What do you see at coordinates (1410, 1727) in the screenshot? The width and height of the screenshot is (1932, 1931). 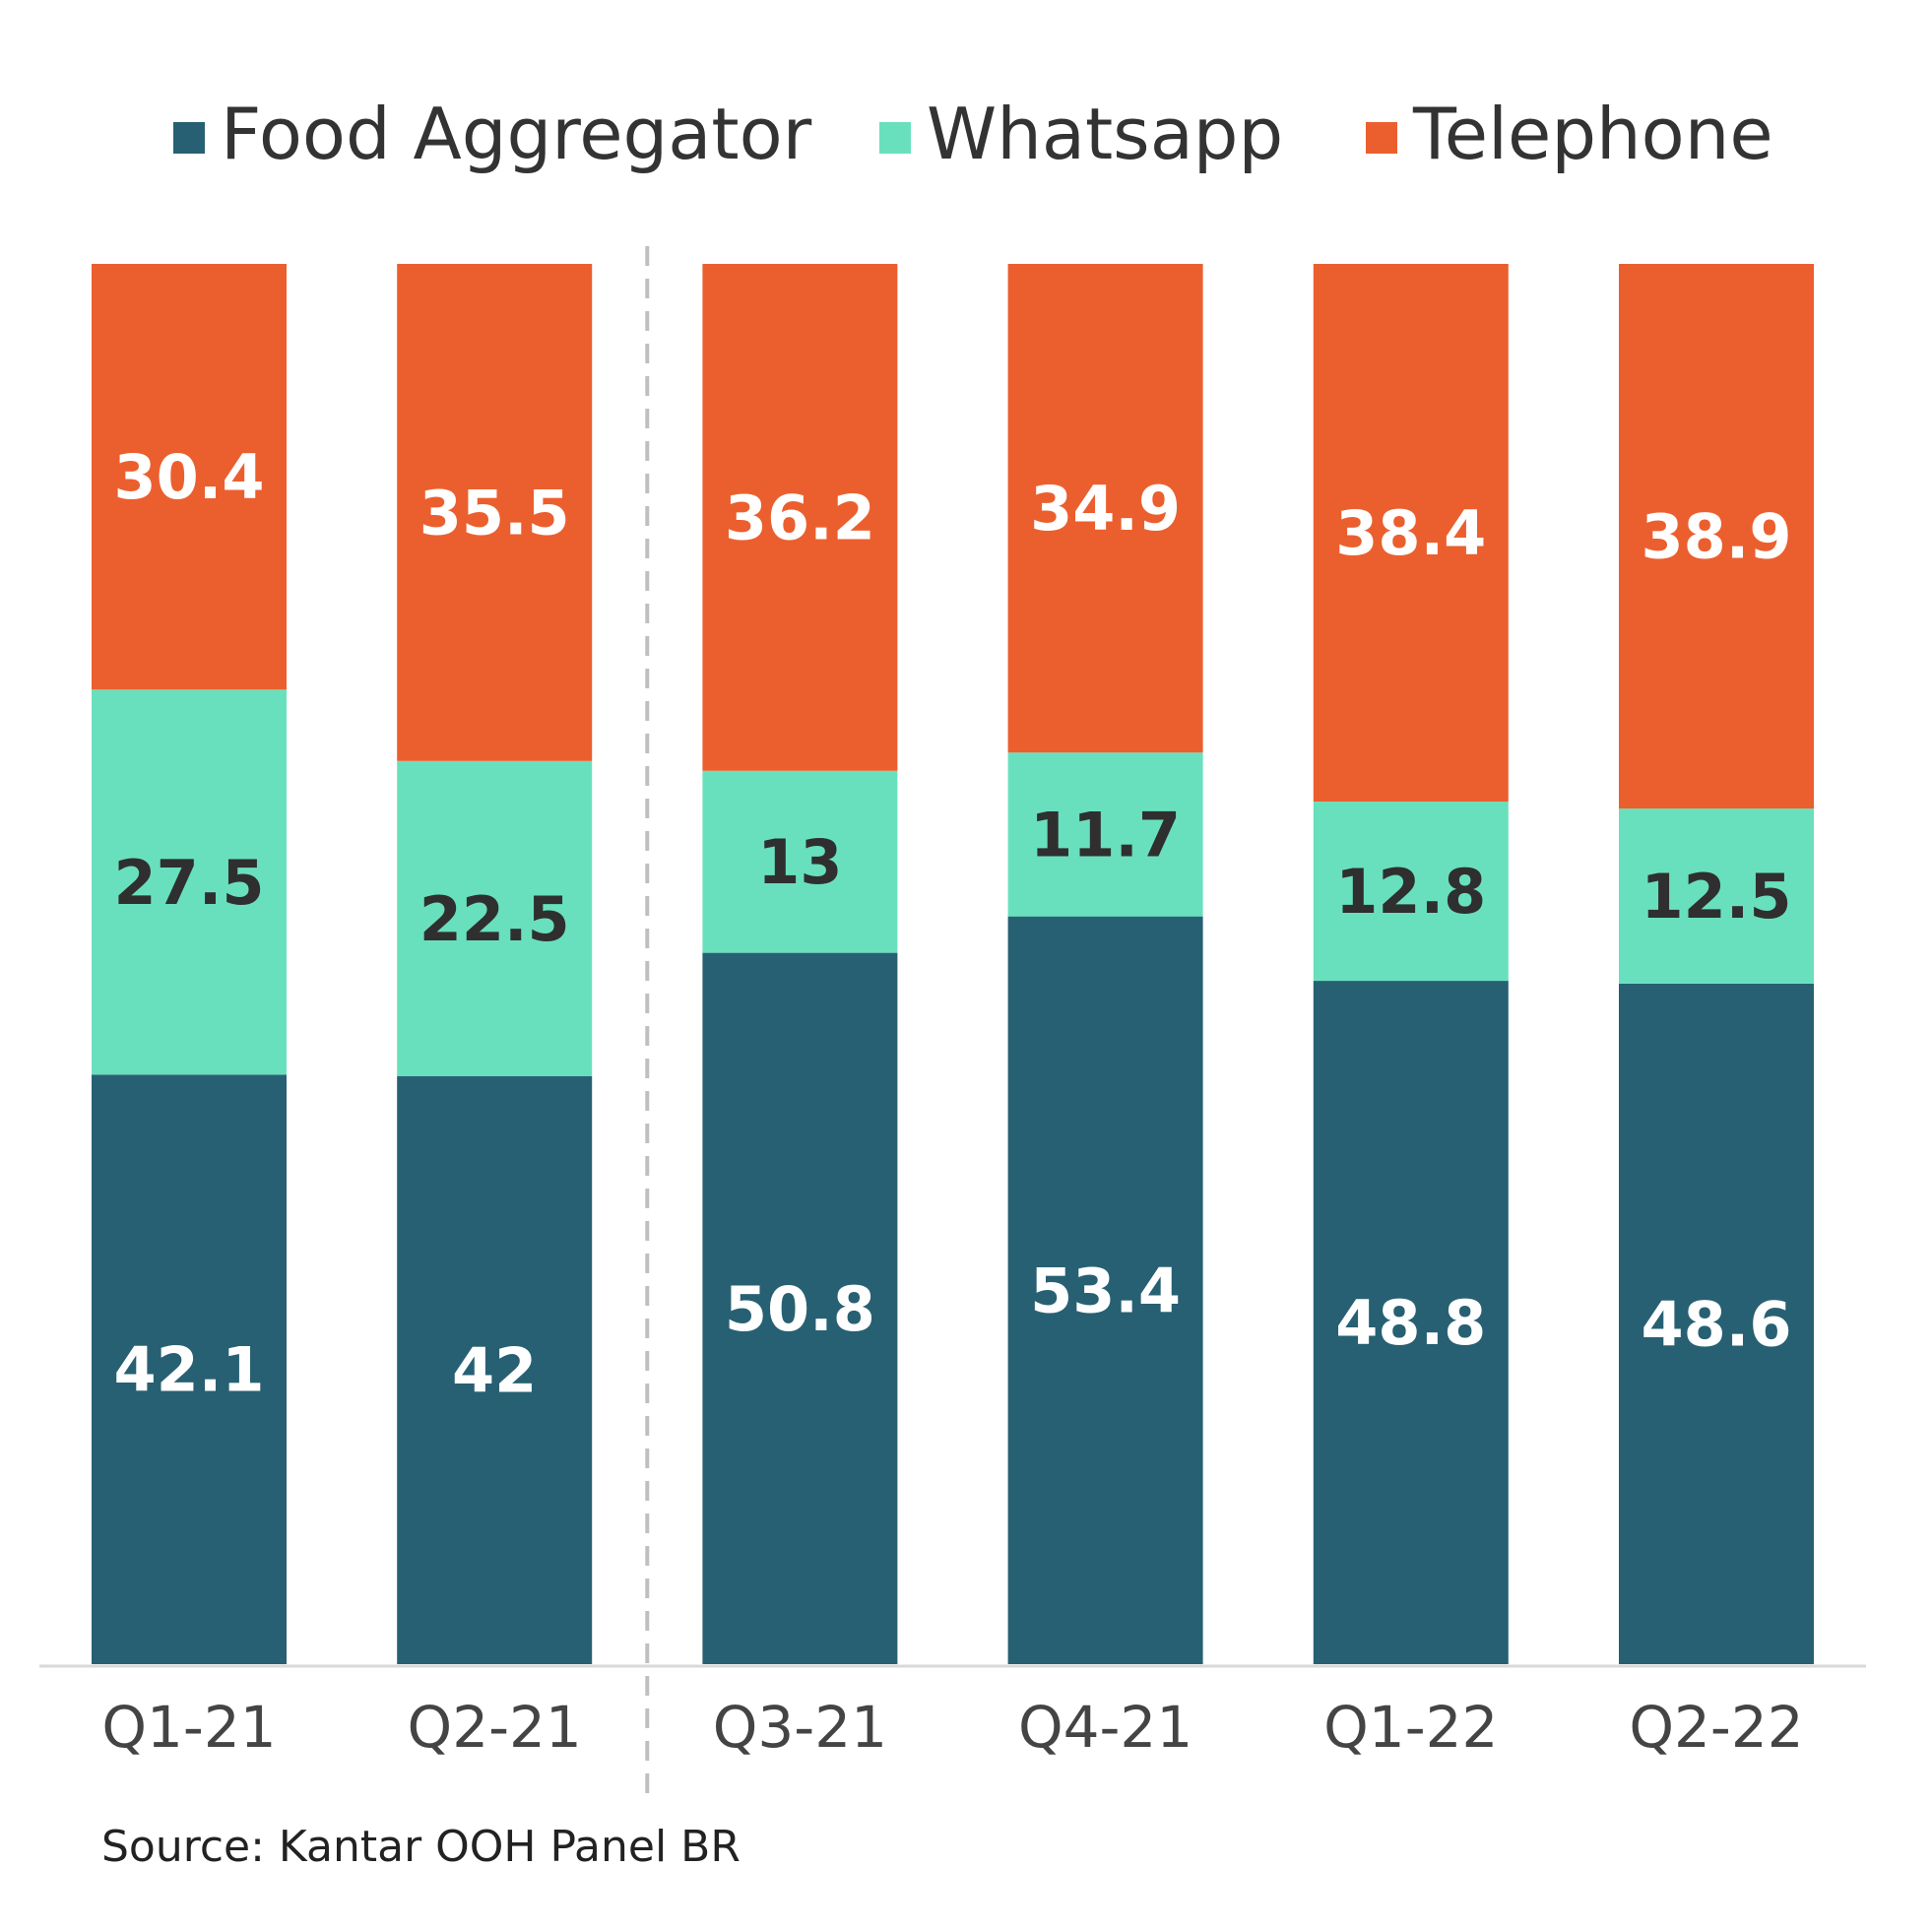 I see `x-tick-label-q1-22: Q1-22` at bounding box center [1410, 1727].